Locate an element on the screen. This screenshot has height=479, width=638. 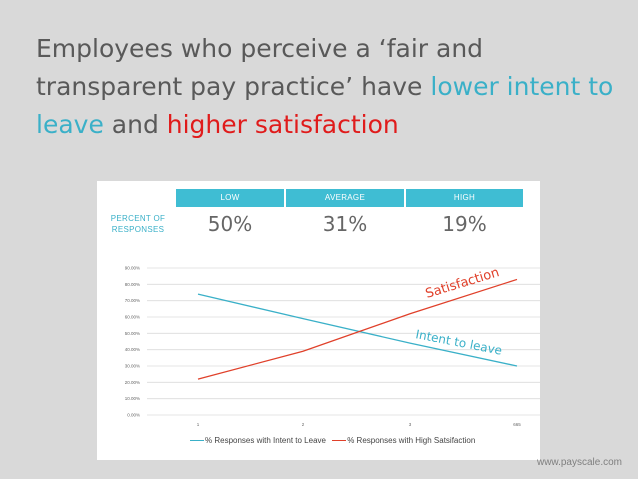
y-tick-label: 70.00% is located at coordinates (132, 300).